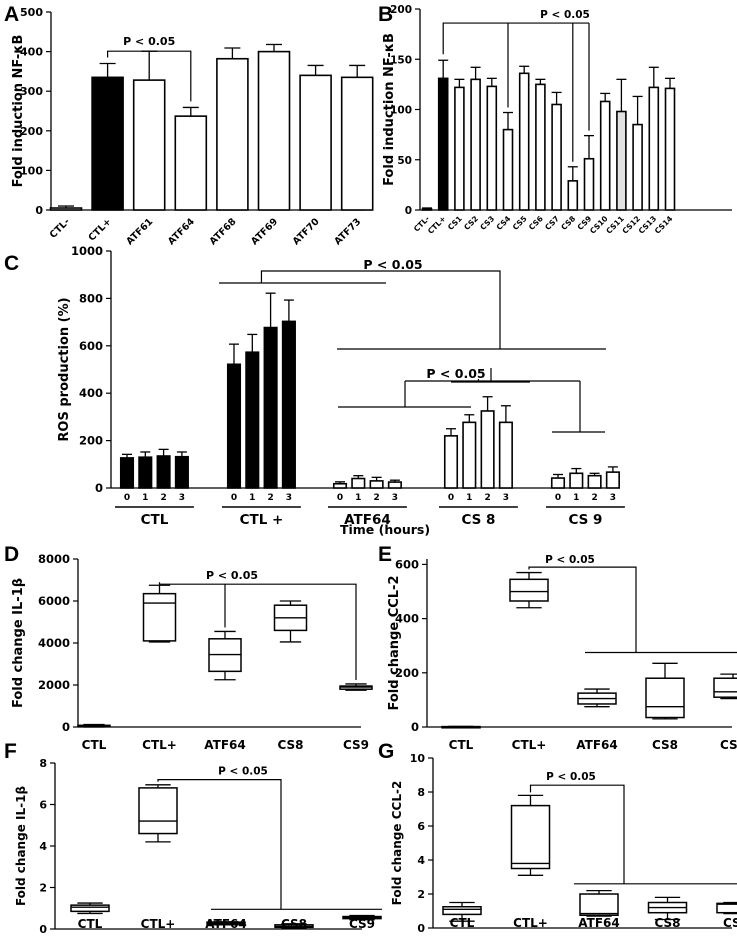 This screenshot has height=944, width=737. I want to click on y-tick-label: 8000, so click(54, 559).